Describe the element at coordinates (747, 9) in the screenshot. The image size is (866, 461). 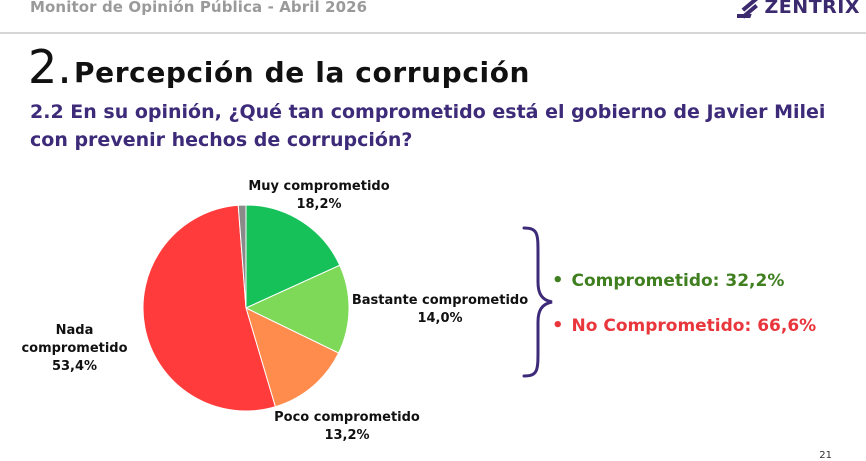
I see `zentrix-logo-icon` at that location.